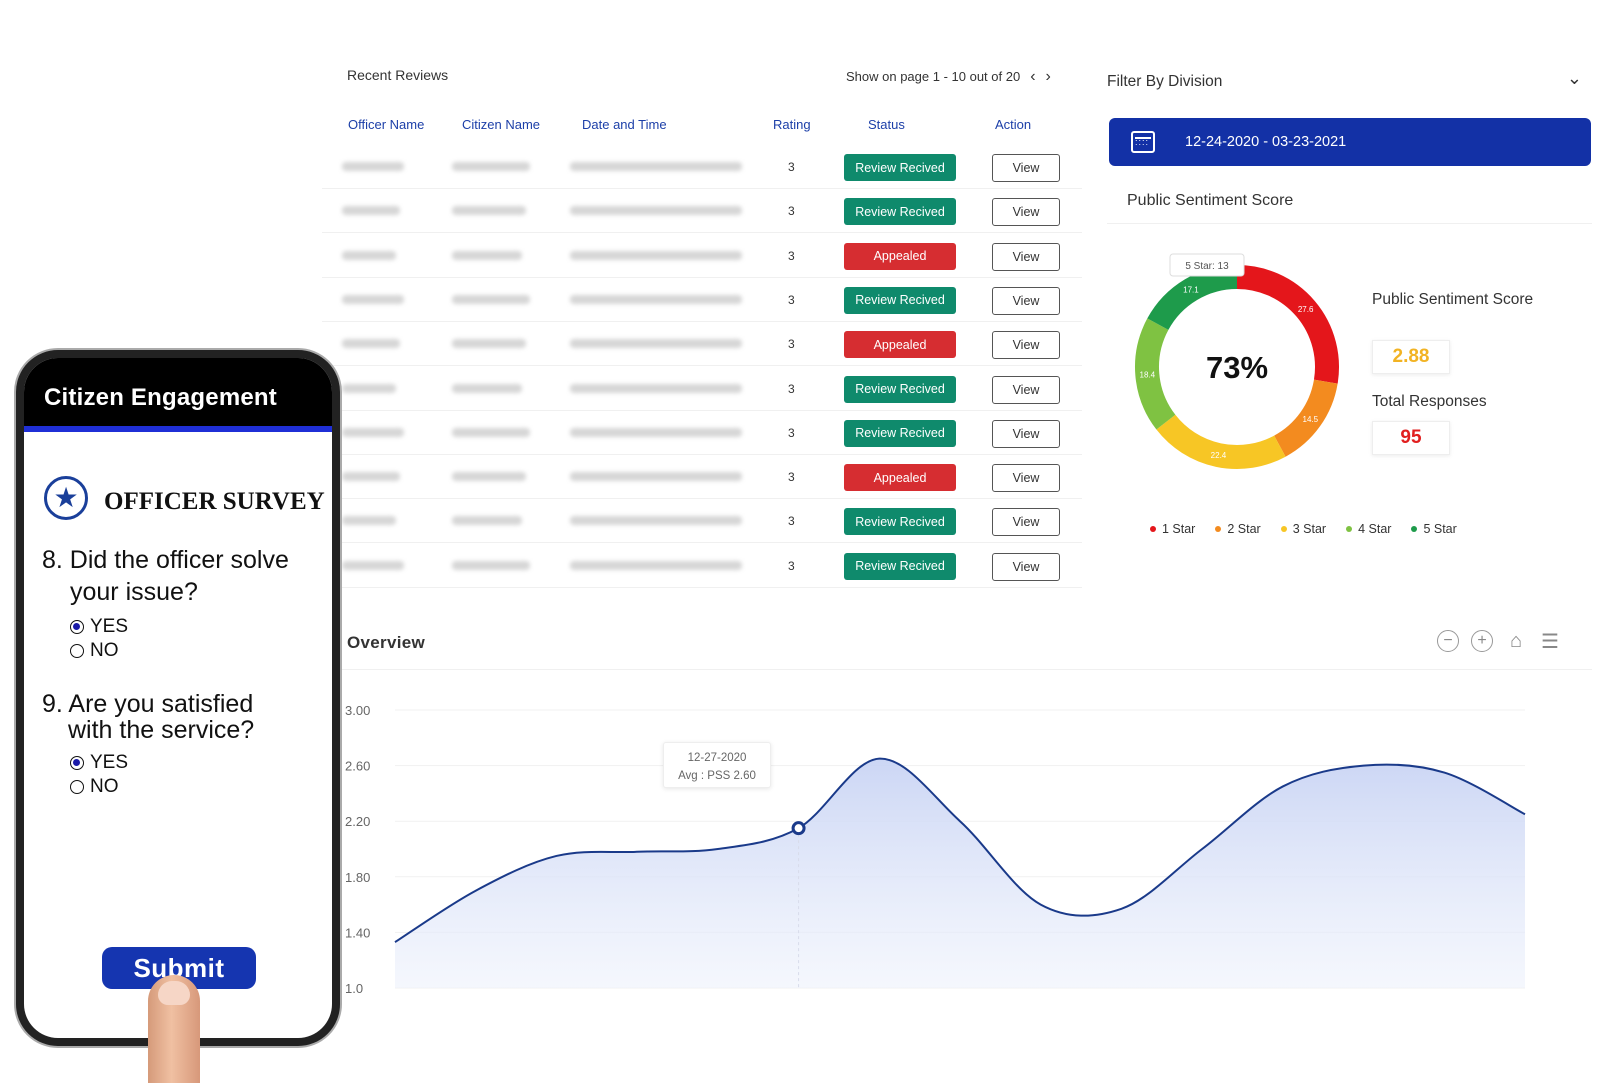 The height and width of the screenshot is (1083, 1600). I want to click on donut-segment-5-star, so click(1192, 298).